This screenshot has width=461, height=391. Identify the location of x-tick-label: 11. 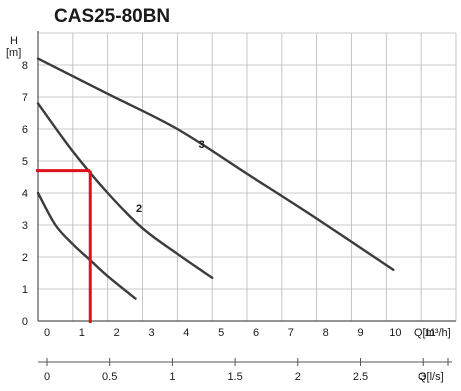
(429, 333).